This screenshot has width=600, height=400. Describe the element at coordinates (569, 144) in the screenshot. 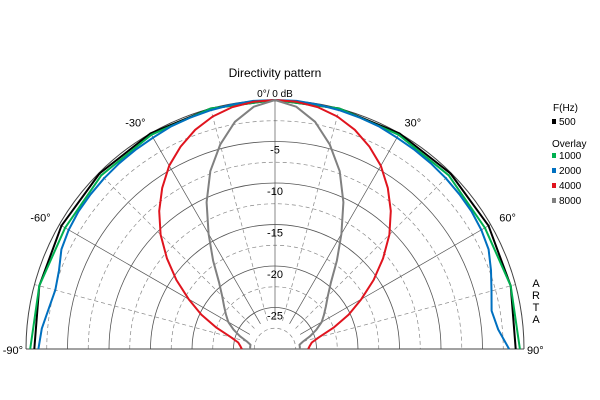

I see `legend-group-label: Overlay` at that location.